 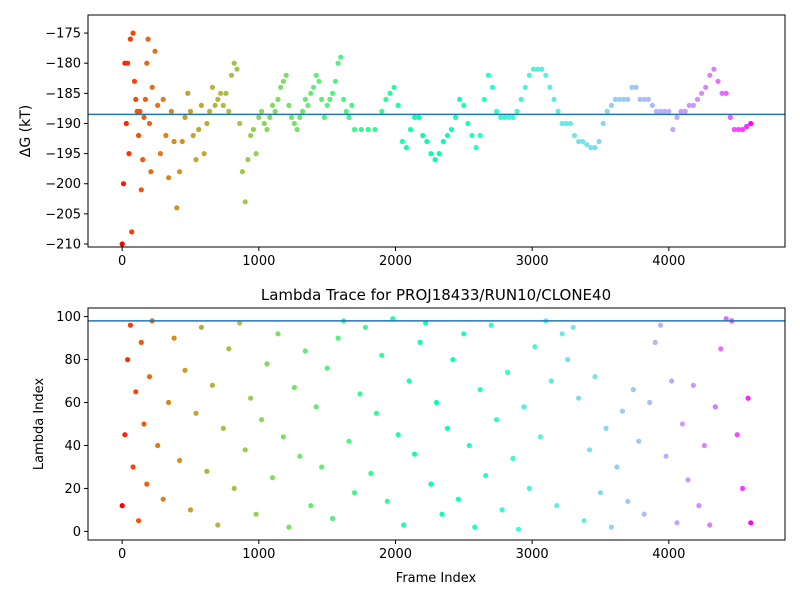 I want to click on y-tick-label: −205, so click(x=63, y=214).